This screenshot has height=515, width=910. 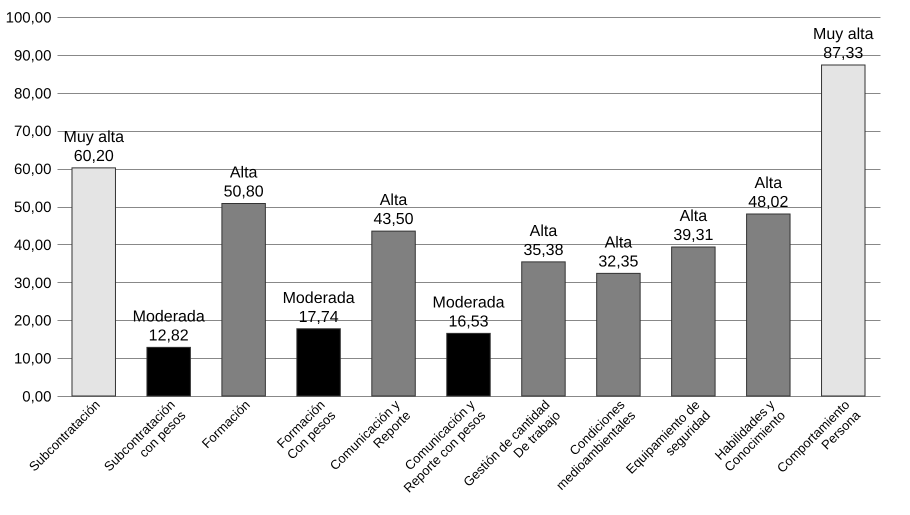 What do you see at coordinates (318, 308) in the screenshot?
I see `data-label: Moderada 17,74` at bounding box center [318, 308].